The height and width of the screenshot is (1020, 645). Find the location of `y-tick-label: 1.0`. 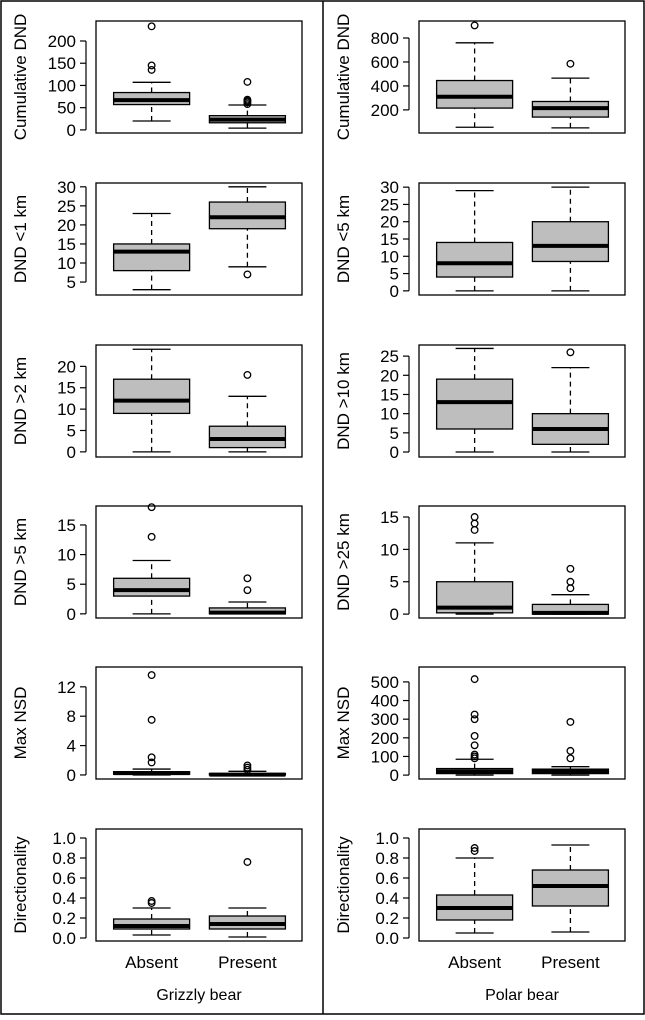

y-tick-label: 1.0 is located at coordinates (64, 838).